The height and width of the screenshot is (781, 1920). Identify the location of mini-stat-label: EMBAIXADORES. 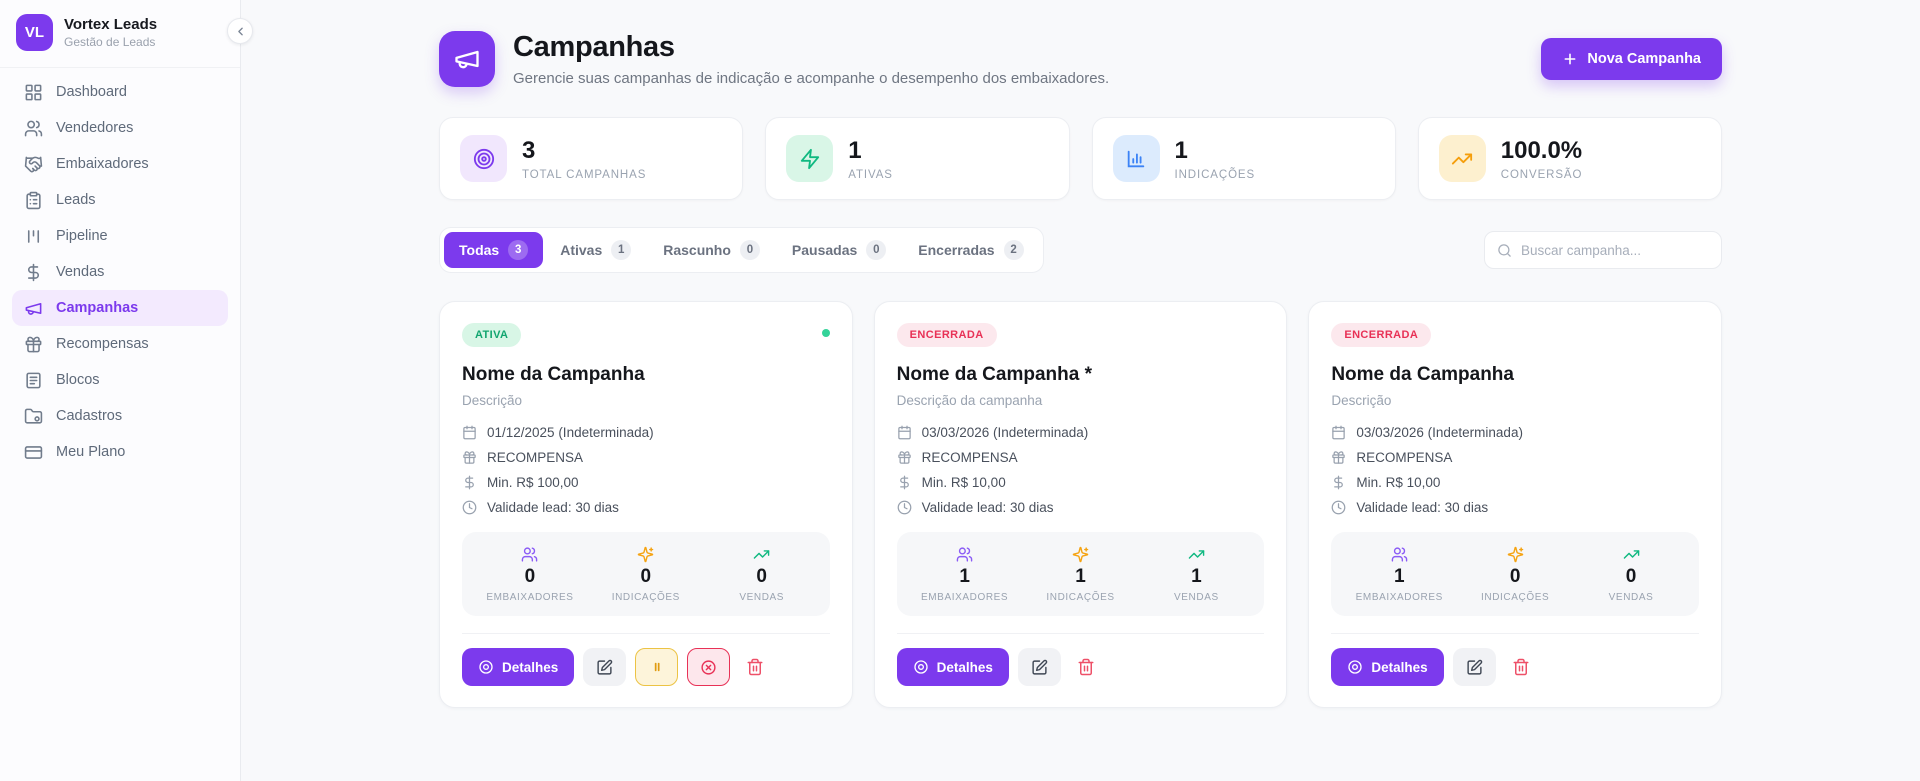
(1399, 597).